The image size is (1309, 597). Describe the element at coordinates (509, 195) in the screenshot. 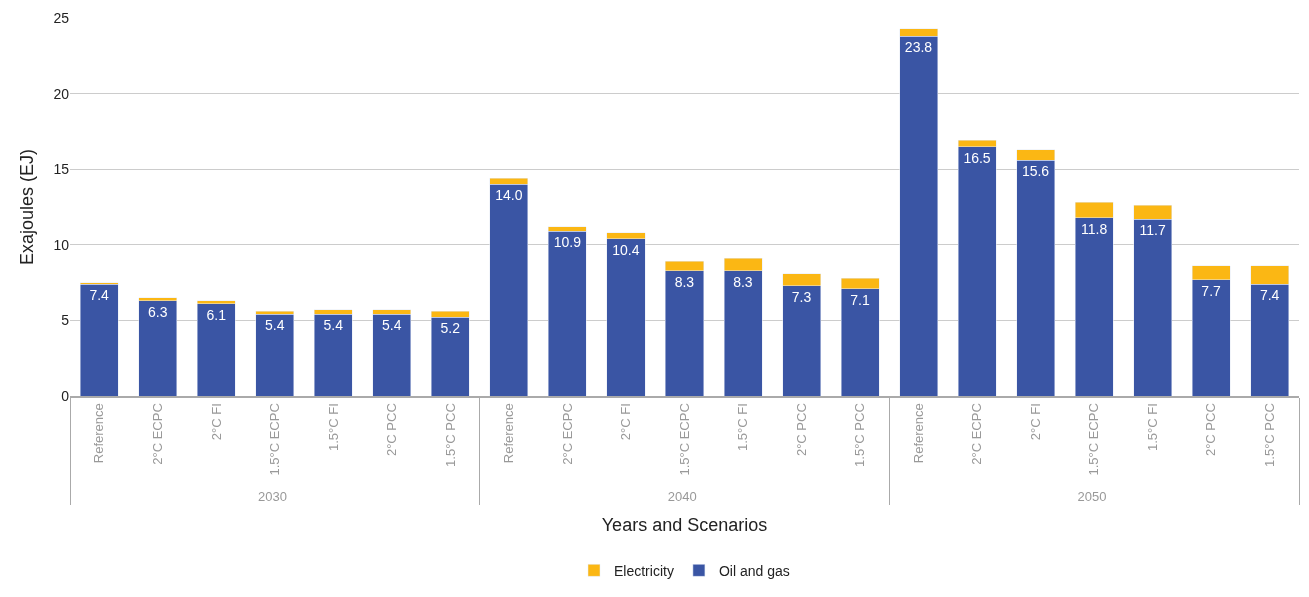

I see `data-label: 14.0` at that location.